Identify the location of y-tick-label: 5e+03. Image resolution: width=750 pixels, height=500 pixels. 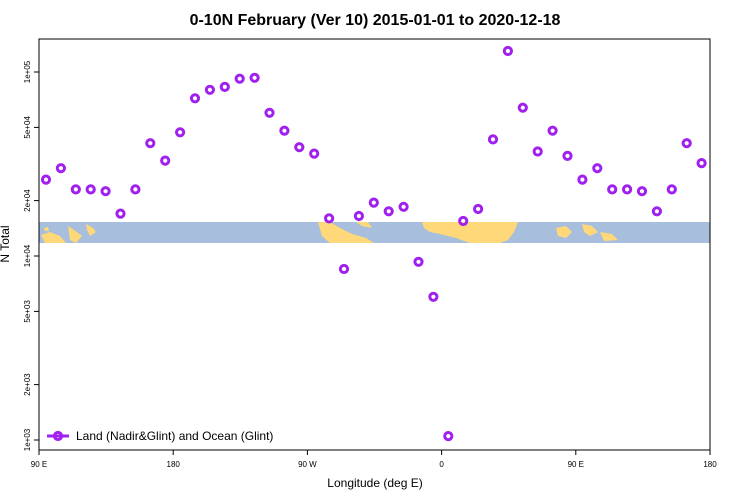
(27, 311).